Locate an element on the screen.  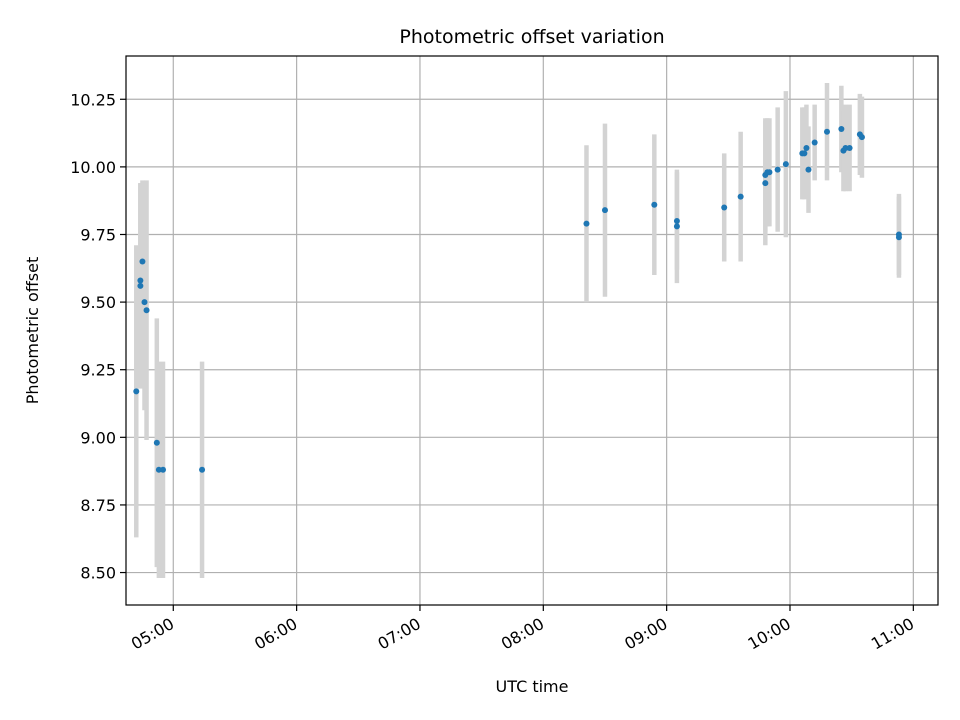
x-tick-label: 06:00 is located at coordinates (275, 634).